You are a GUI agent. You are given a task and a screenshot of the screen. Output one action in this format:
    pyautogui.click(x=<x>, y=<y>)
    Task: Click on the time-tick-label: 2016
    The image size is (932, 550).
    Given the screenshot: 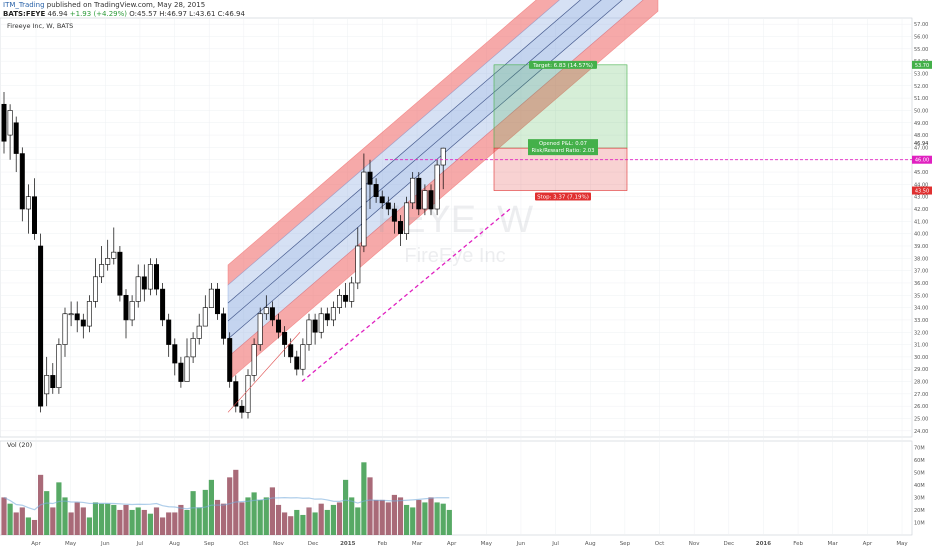 What is the action you would take?
    pyautogui.click(x=763, y=544)
    